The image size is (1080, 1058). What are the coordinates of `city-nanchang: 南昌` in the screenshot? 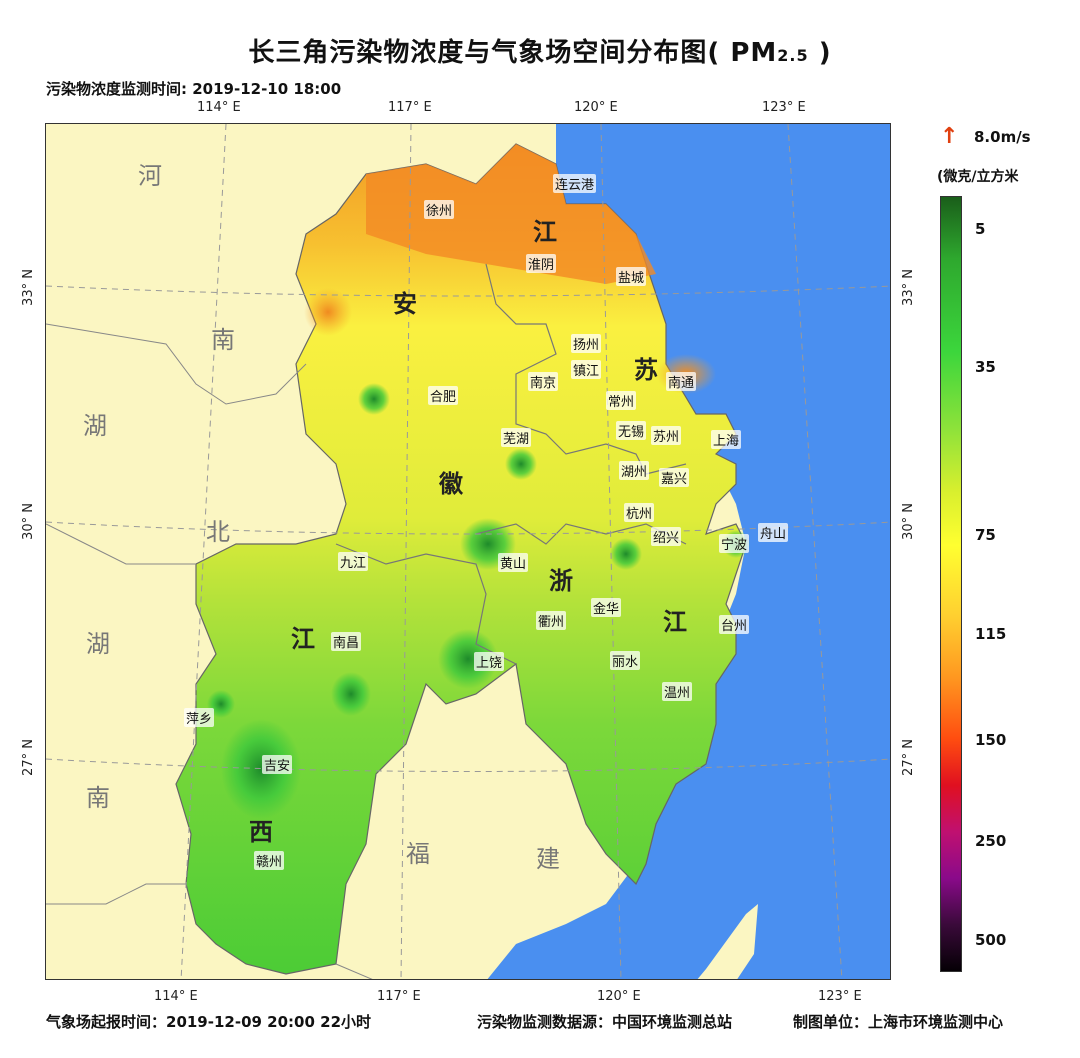 It's located at (346, 641).